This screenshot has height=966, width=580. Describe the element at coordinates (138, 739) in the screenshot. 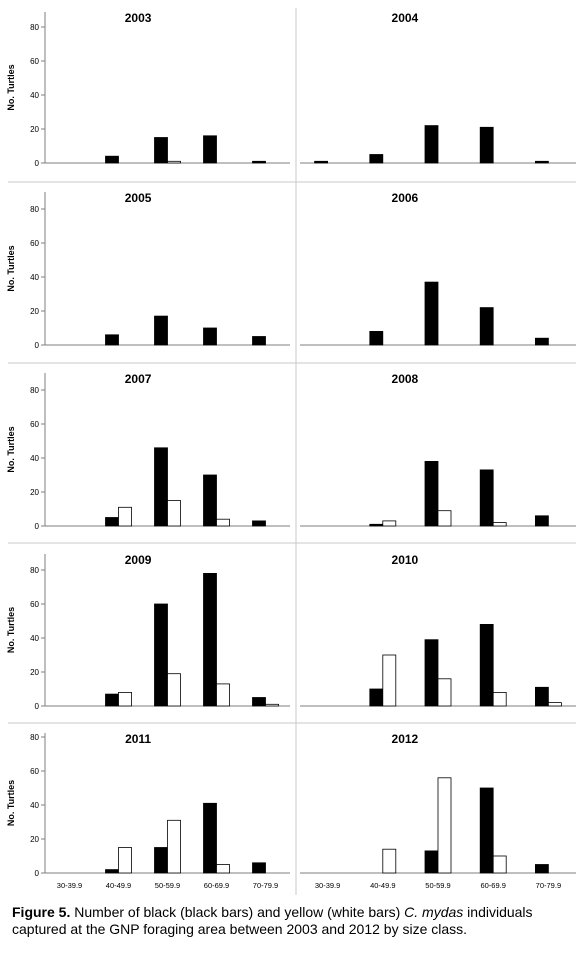

I see `panel-title: 2011` at that location.